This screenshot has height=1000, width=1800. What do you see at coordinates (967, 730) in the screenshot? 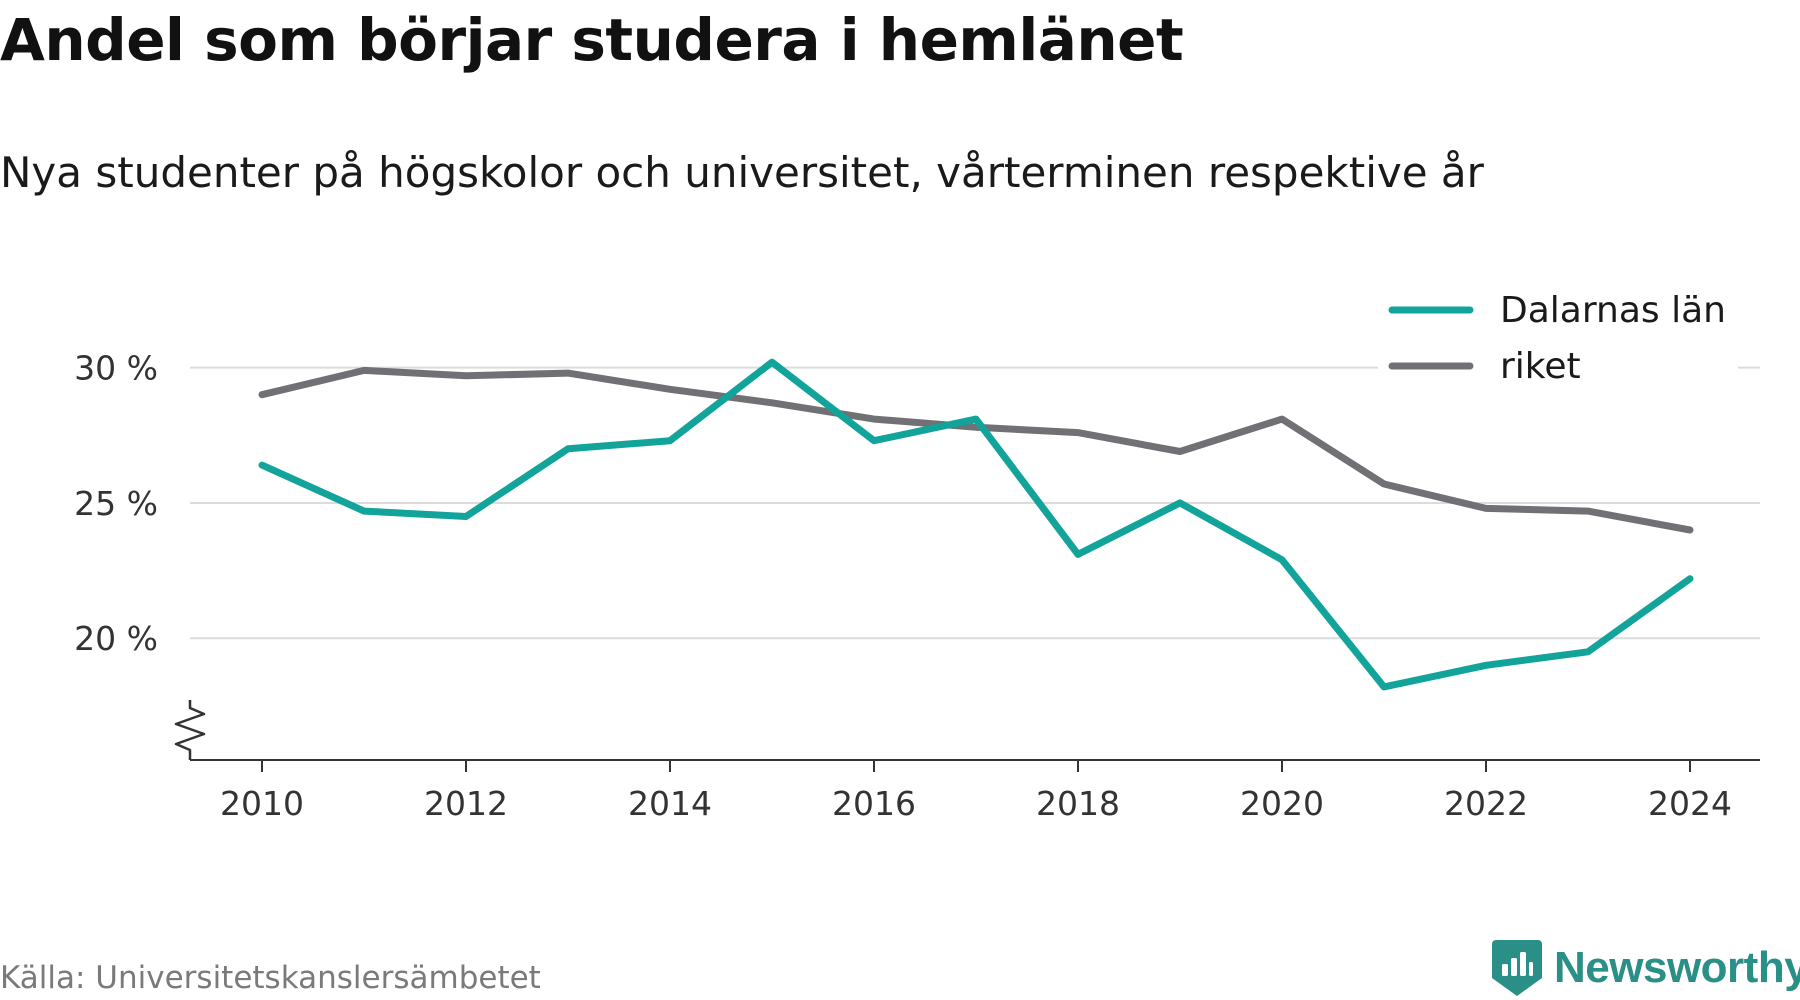
I see `x-axis` at bounding box center [967, 730].